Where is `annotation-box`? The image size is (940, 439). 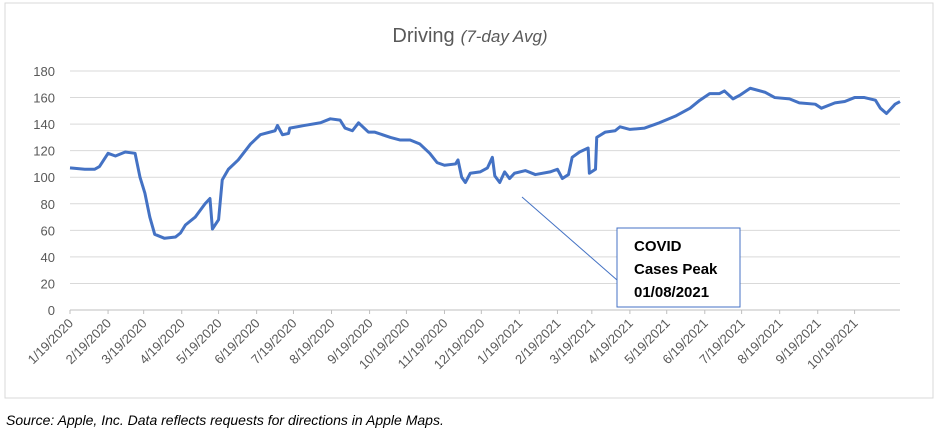
annotation-box is located at coordinates (678, 267).